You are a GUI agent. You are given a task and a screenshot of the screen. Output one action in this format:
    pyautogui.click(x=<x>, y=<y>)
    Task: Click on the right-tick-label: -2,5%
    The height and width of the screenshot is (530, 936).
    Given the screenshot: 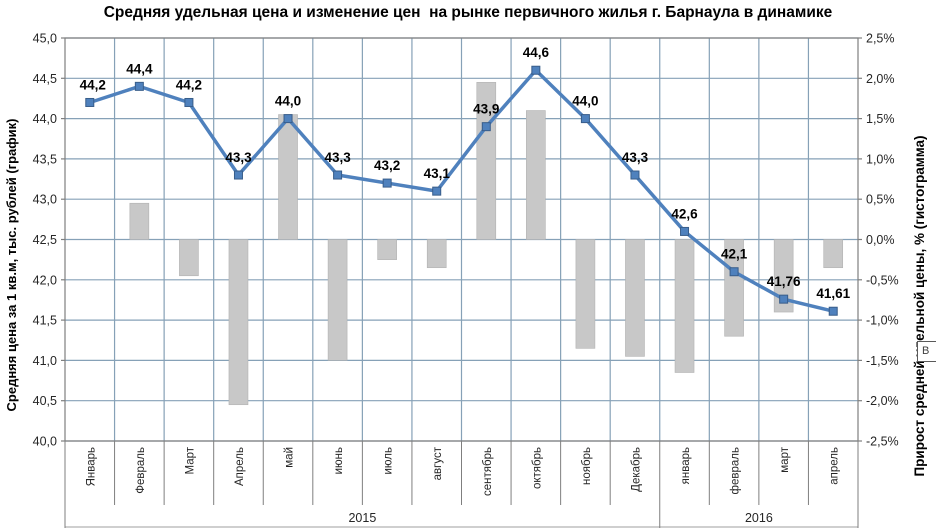 What is the action you would take?
    pyautogui.click(x=882, y=442)
    